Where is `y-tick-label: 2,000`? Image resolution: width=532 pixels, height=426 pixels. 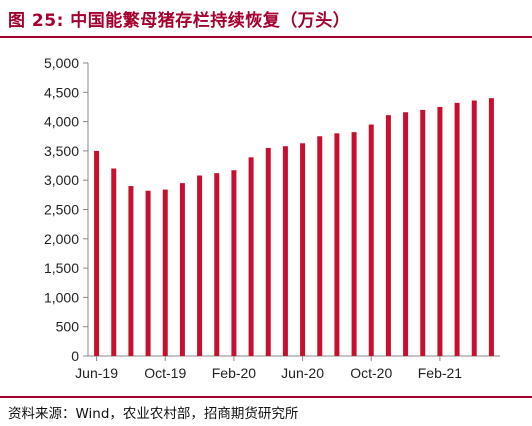 y-tick-label: 2,000 is located at coordinates (61, 239).